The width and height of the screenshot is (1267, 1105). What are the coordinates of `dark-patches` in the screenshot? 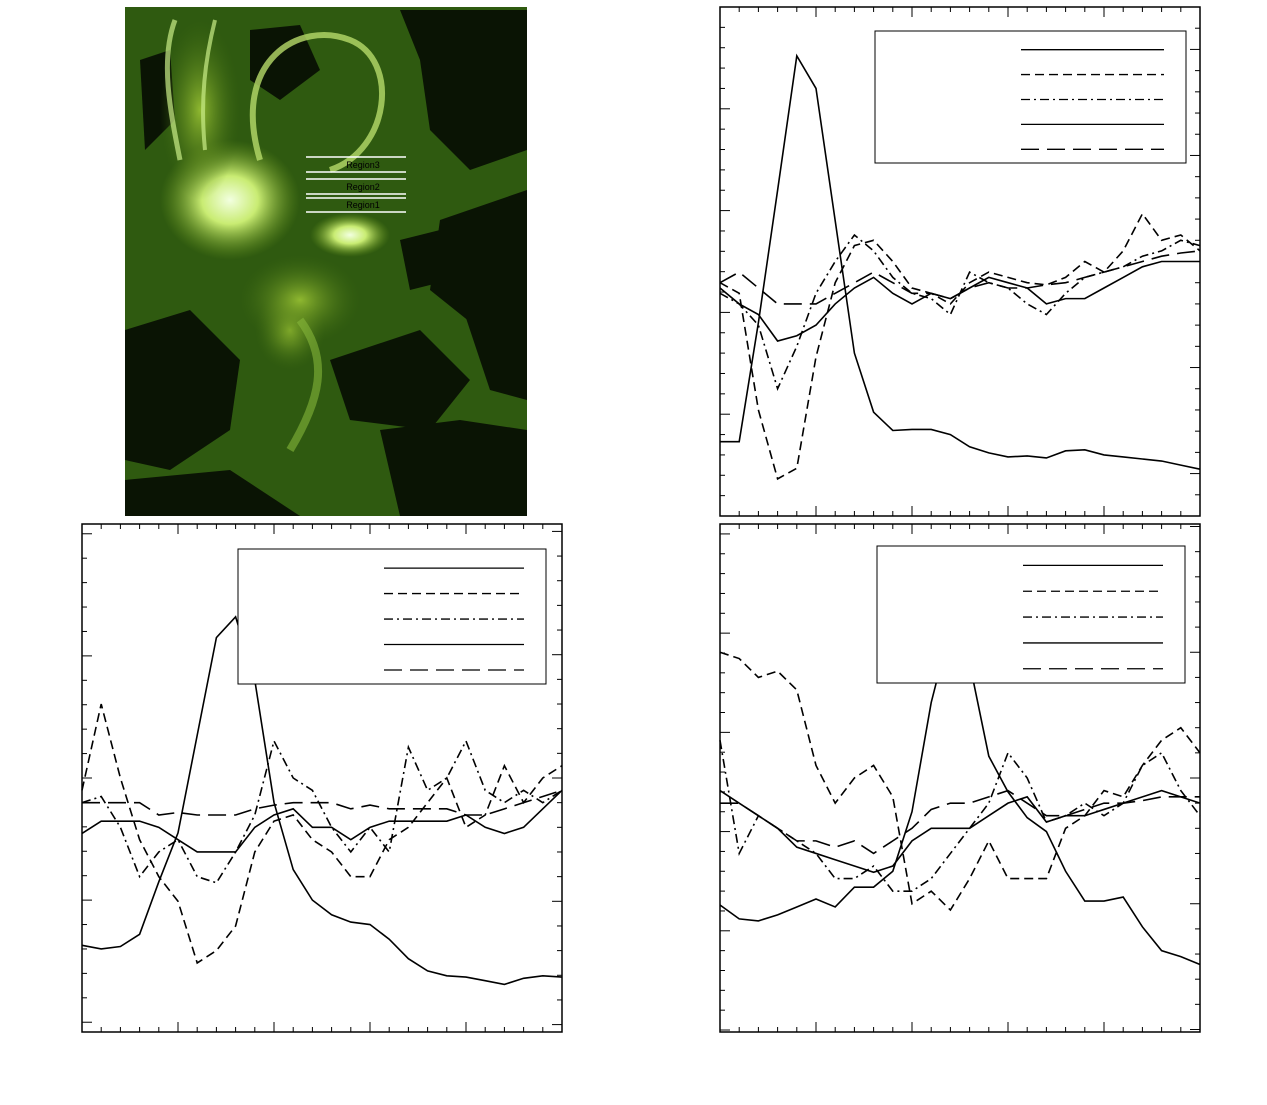 It's located at (326, 263).